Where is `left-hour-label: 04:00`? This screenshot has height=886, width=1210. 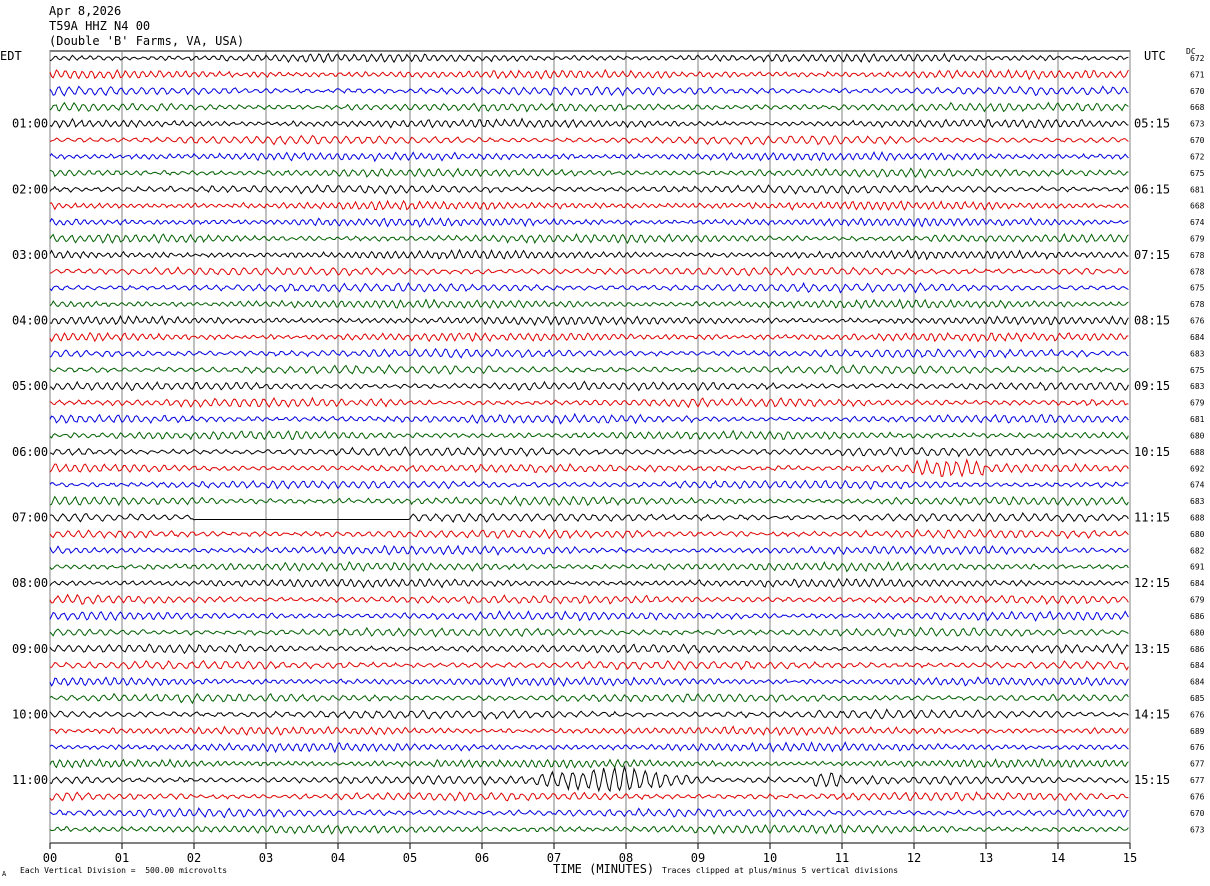 left-hour-label: 04:00 is located at coordinates (30, 321).